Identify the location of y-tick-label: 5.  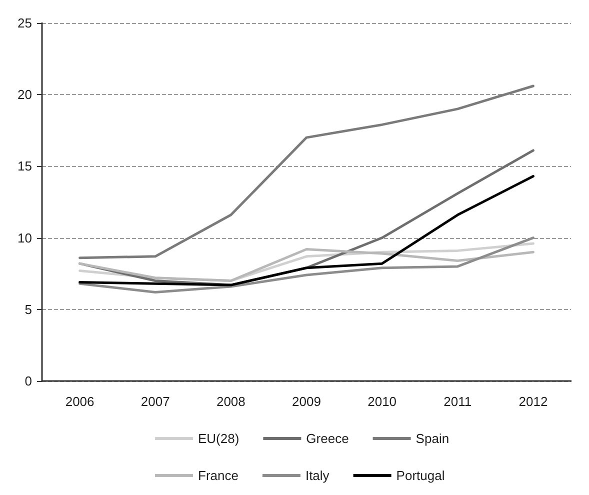
(28, 309).